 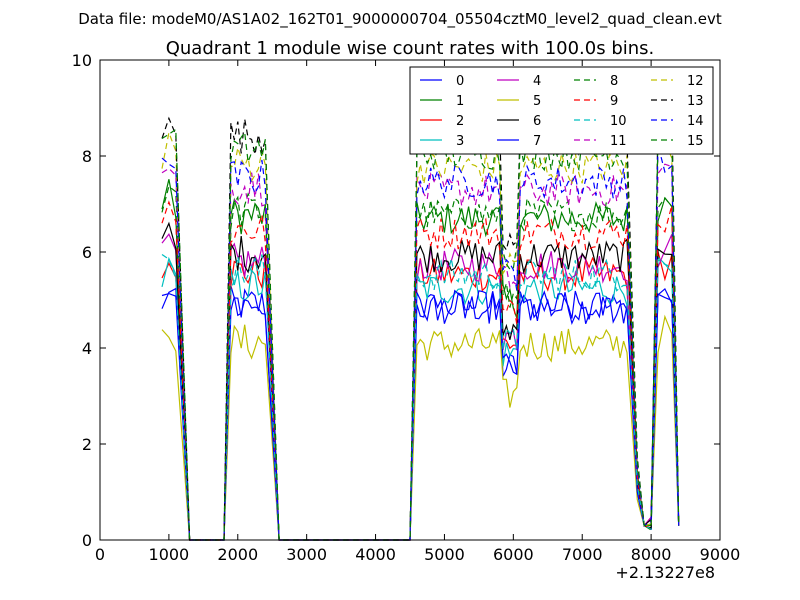 What do you see at coordinates (87, 156) in the screenshot?
I see `y-tick-label: 8` at bounding box center [87, 156].